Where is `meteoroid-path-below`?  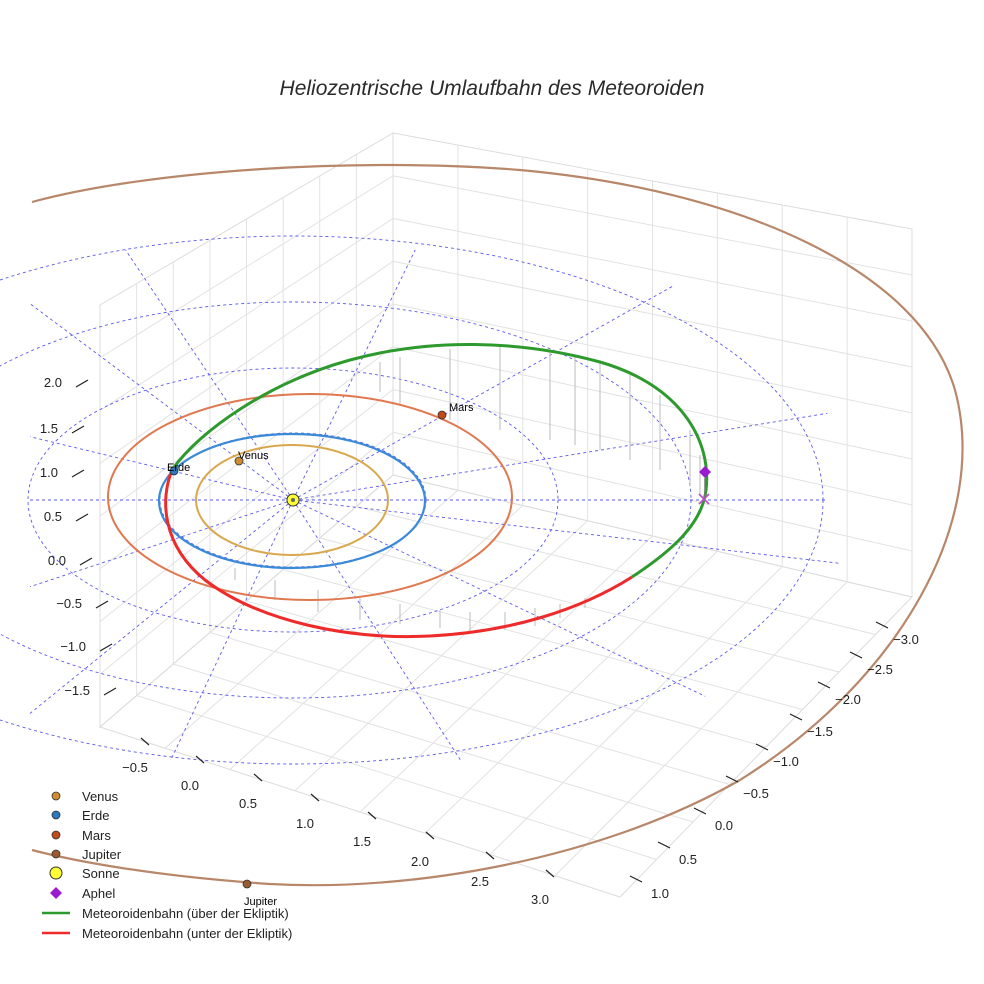 meteoroid-path-below is located at coordinates (398, 553).